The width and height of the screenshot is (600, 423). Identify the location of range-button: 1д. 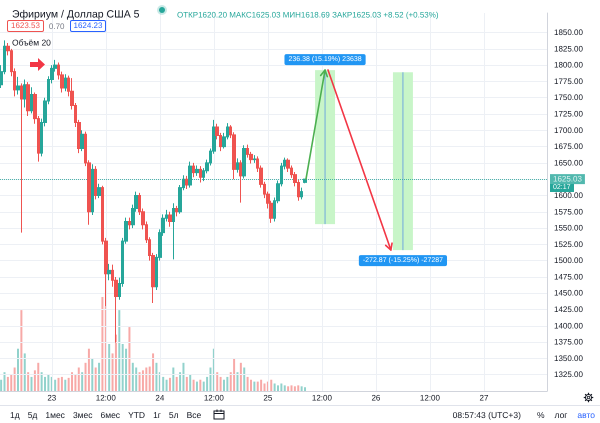
(15, 414).